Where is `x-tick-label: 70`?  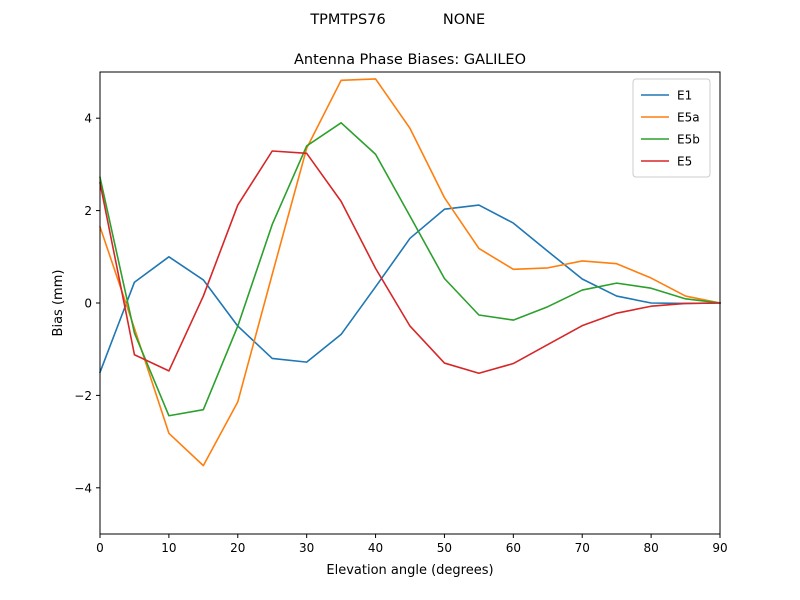
x-tick-label: 70 is located at coordinates (582, 548).